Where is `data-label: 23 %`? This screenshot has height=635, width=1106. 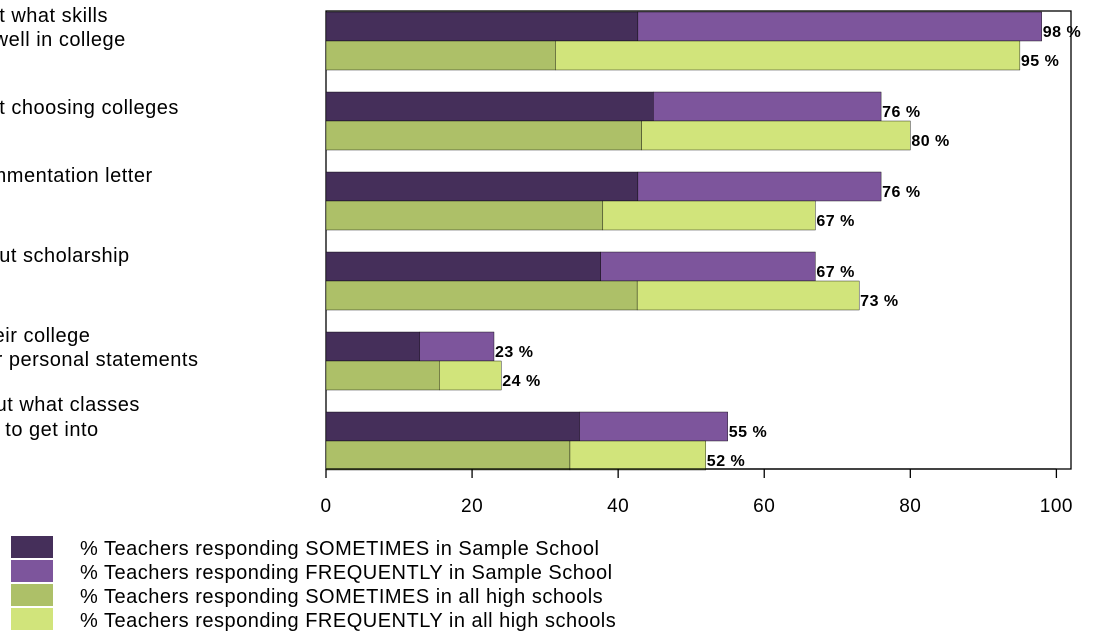 data-label: 23 % is located at coordinates (514, 352).